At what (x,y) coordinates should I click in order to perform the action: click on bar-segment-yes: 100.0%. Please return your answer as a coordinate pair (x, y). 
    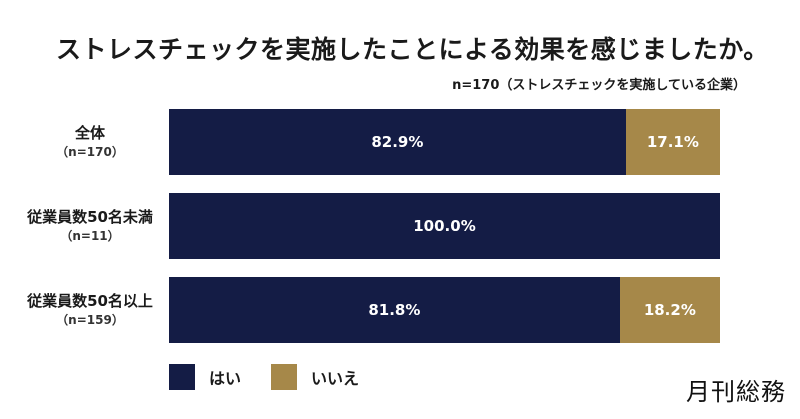
    Looking at the image, I should click on (444, 226).